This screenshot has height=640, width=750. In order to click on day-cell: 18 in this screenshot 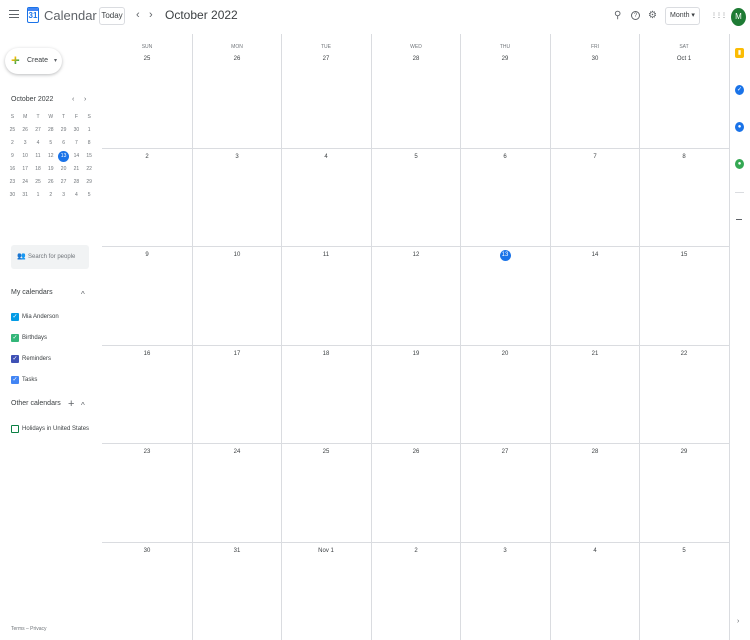, I will do `click(326, 394)`.